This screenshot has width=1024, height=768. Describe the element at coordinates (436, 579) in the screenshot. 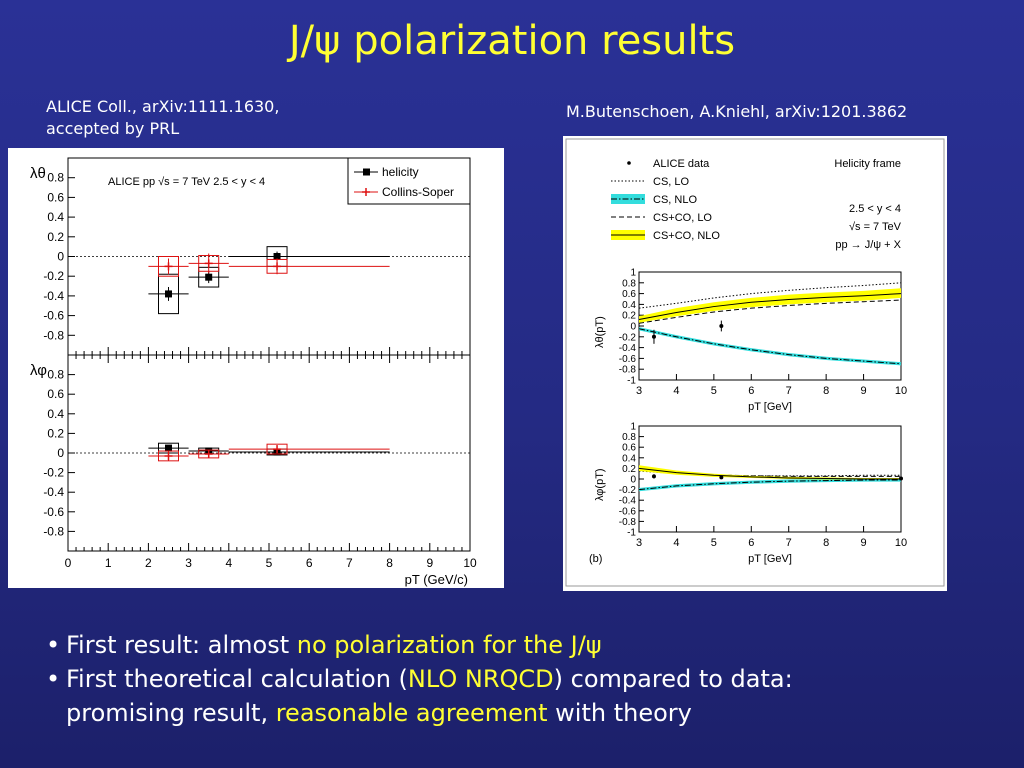

I see `x-axis-label: pT (GeV/c)` at that location.